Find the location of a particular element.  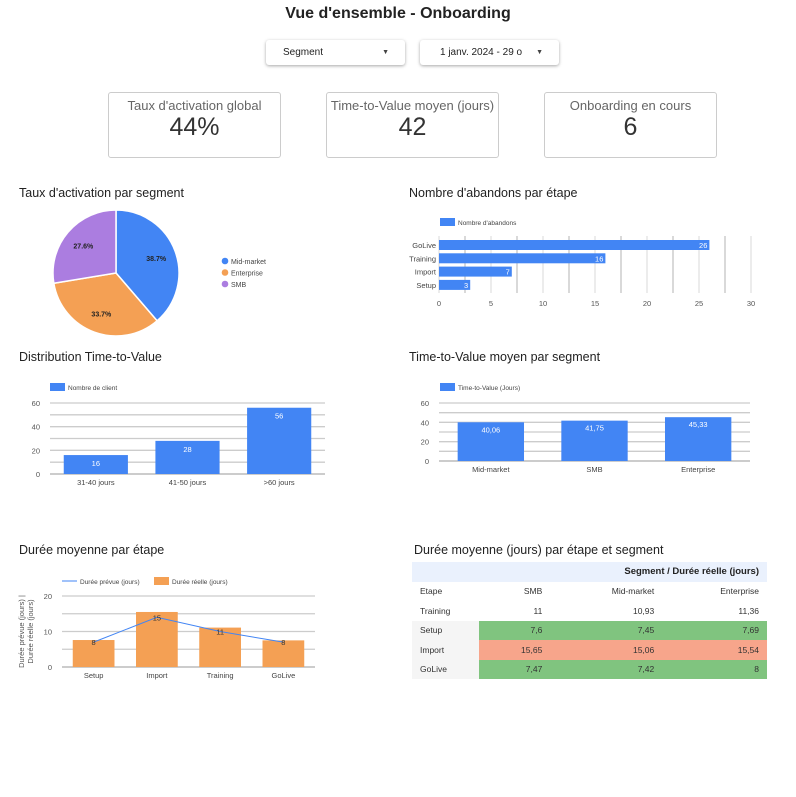

kpi-card-activation: Taux d'activation global 44% is located at coordinates (194, 125).